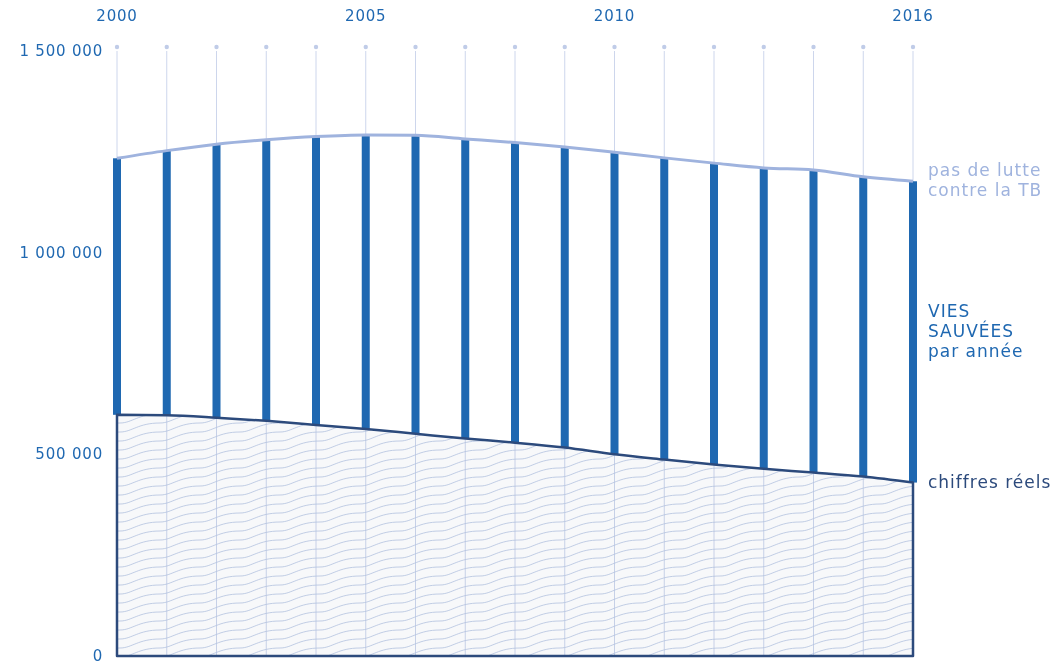 This screenshot has width=1054, height=666. Describe the element at coordinates (366, 16) in the screenshot. I see `x-tick-label: 2005` at that location.